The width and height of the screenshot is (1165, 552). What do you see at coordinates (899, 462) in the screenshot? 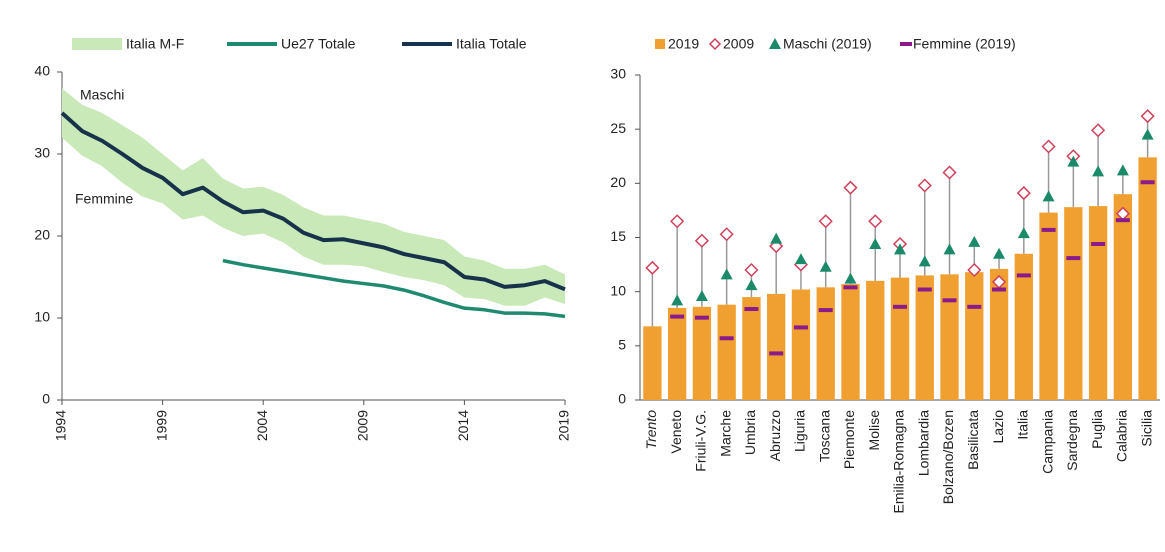
I see `x-tick-label: Emilia-Romagna` at bounding box center [899, 462].